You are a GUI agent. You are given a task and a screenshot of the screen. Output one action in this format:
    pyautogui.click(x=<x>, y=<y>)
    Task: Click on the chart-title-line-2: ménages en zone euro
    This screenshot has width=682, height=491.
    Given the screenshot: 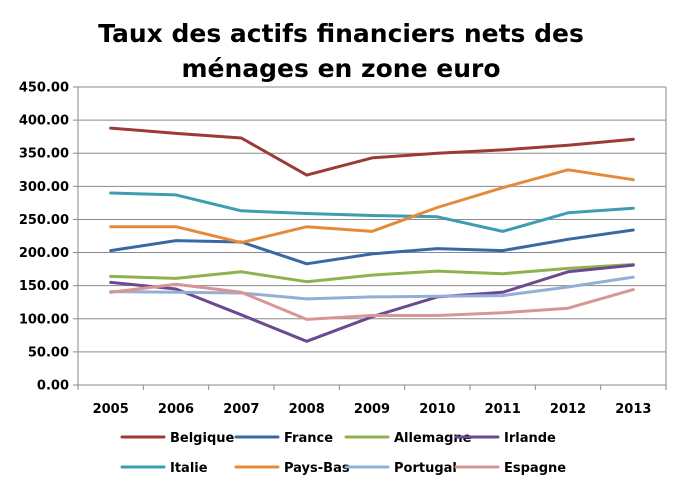 What is the action you would take?
    pyautogui.click(x=340, y=68)
    